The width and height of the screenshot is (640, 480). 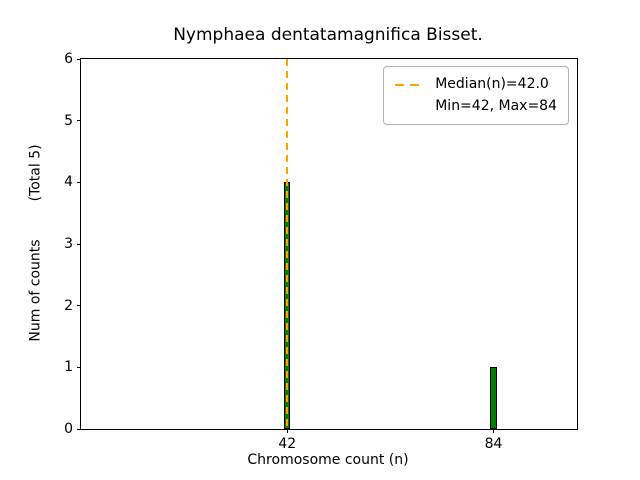 I want to click on y-tick-label: 4, so click(x=68, y=182).